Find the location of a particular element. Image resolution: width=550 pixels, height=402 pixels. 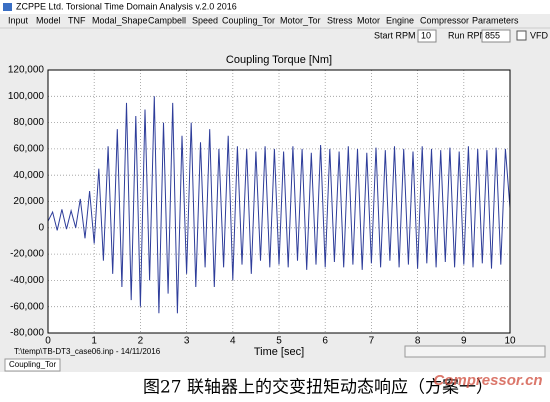

menu-item: TNF is located at coordinates (77, 20).